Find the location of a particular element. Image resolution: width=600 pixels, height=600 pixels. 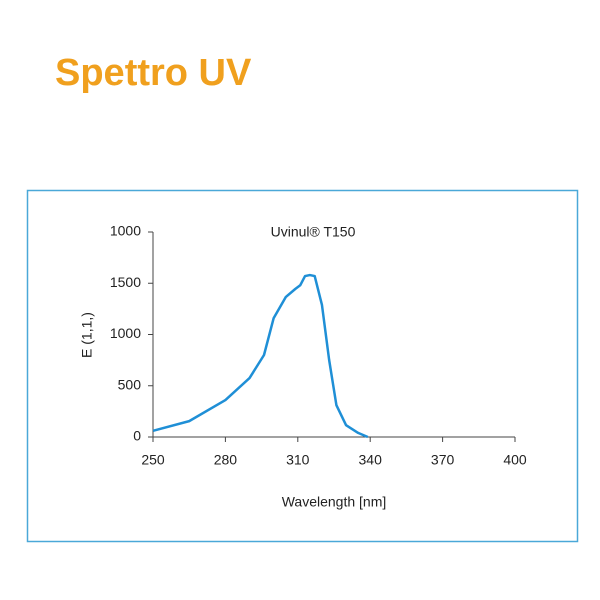

x-tick-label: 310 is located at coordinates (298, 460).